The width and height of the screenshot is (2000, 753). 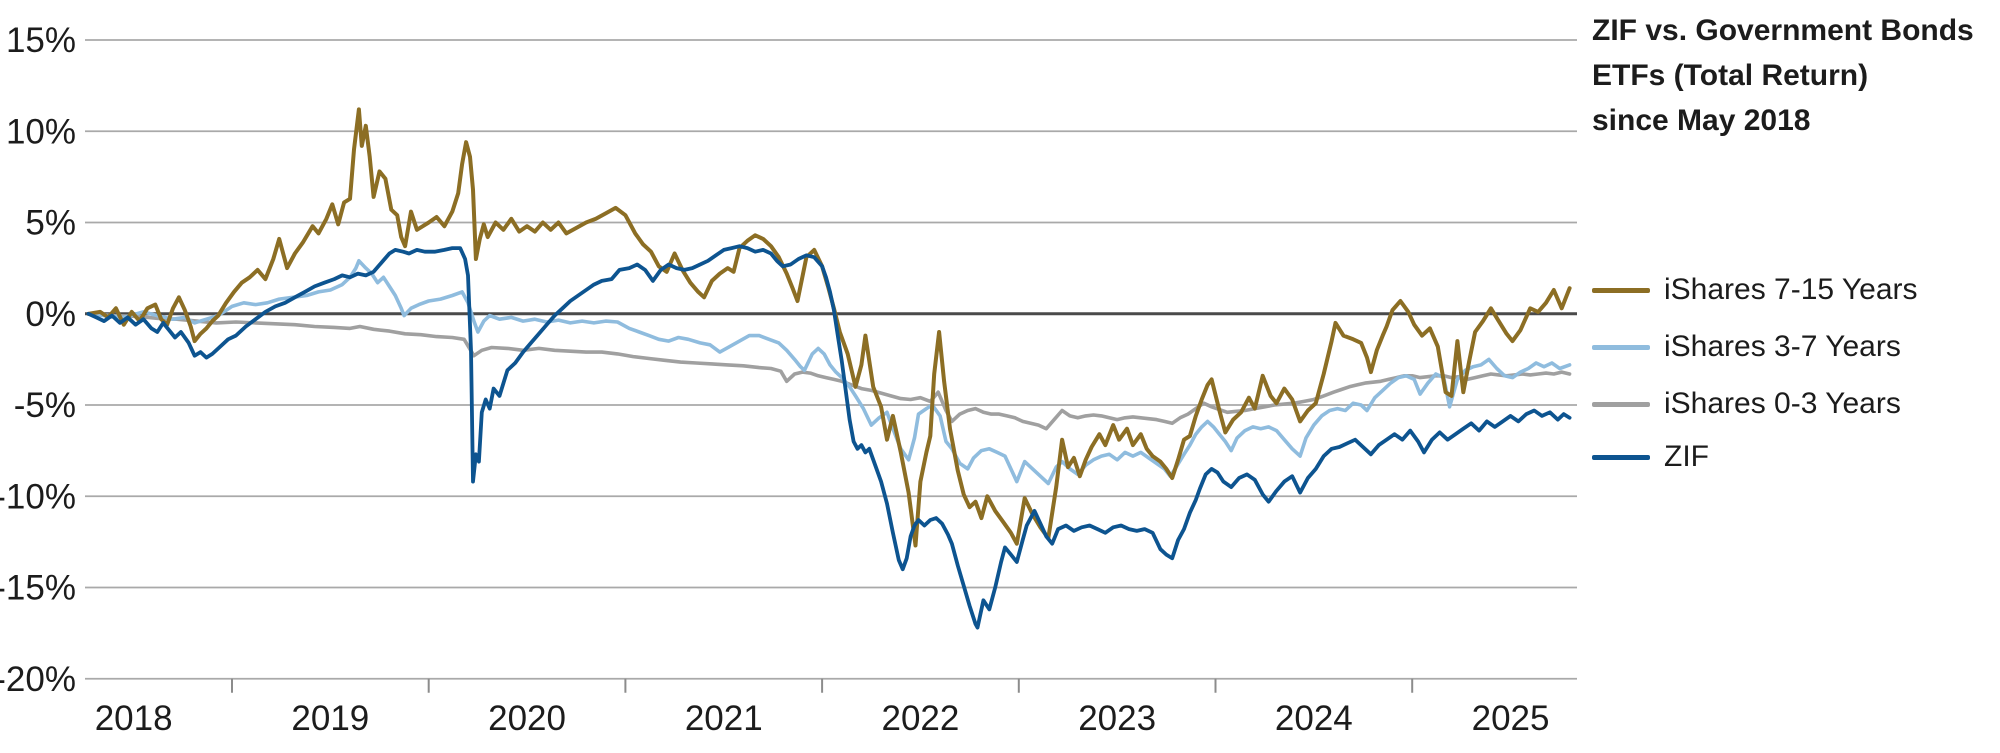 I want to click on legend-item-ishares-0-3-years: iShares 0-3 Years, so click(x=1746, y=404).